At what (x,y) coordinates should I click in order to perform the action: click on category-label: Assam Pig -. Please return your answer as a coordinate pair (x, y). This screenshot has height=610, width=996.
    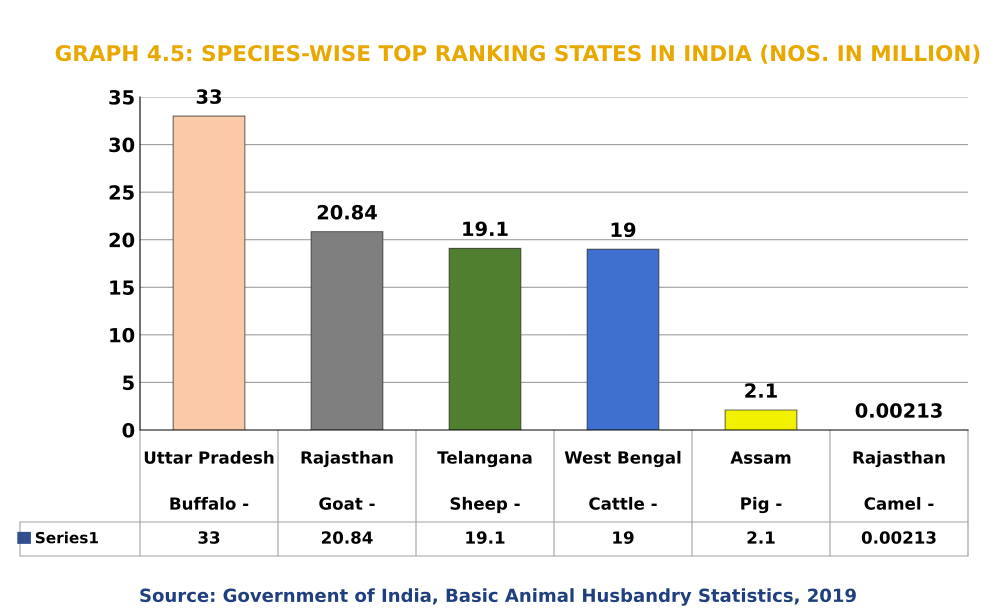
    Looking at the image, I should click on (760, 482).